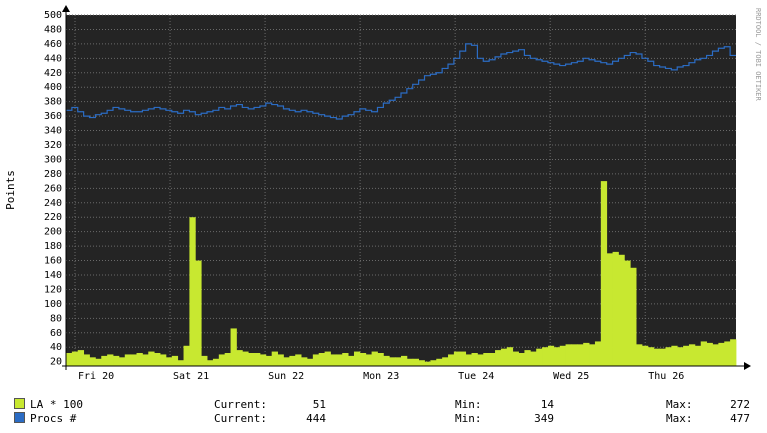  What do you see at coordinates (53, 217) in the screenshot?
I see `y-tick-label: 220` at bounding box center [53, 217].